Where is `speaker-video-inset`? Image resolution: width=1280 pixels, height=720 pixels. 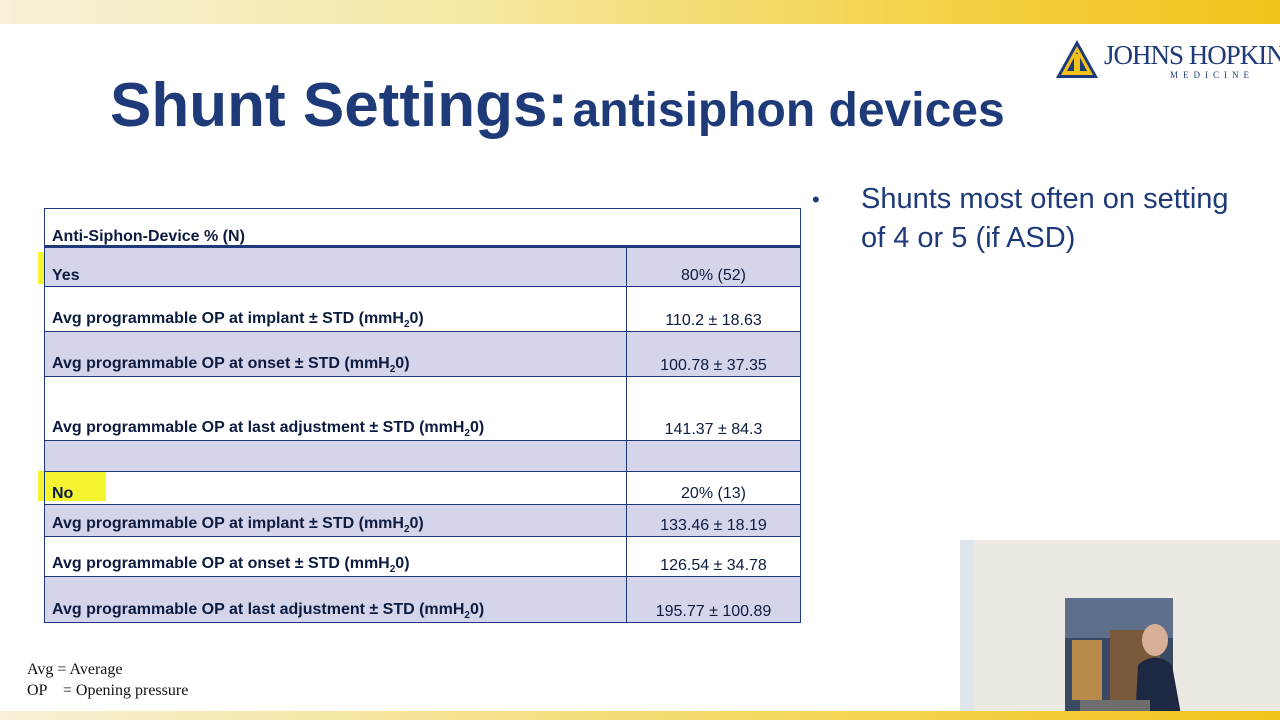
speaker-video-inset is located at coordinates (1120, 630).